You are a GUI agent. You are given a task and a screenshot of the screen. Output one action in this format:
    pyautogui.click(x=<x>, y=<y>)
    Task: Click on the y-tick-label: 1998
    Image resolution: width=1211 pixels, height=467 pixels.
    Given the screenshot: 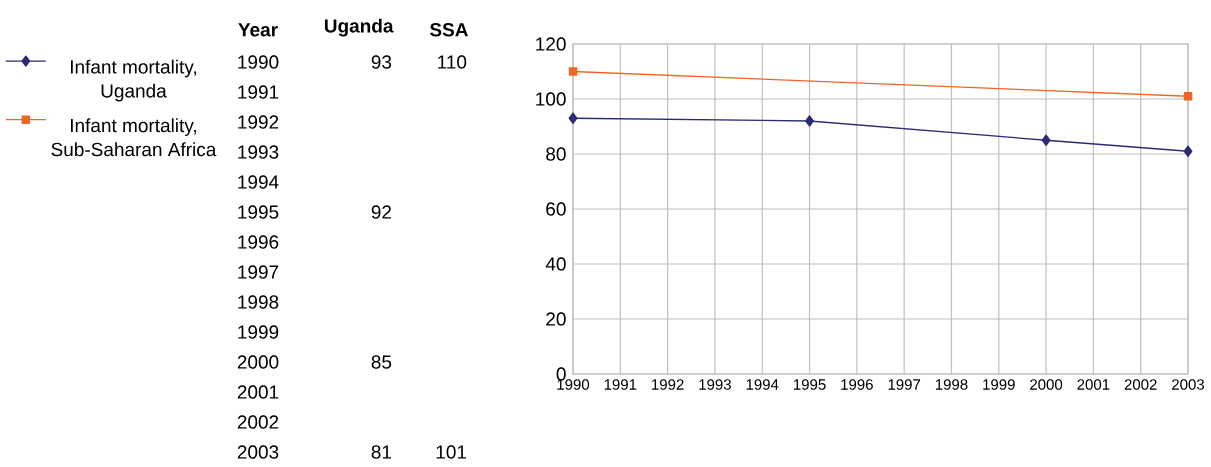 What is the action you would take?
    pyautogui.click(x=258, y=302)
    